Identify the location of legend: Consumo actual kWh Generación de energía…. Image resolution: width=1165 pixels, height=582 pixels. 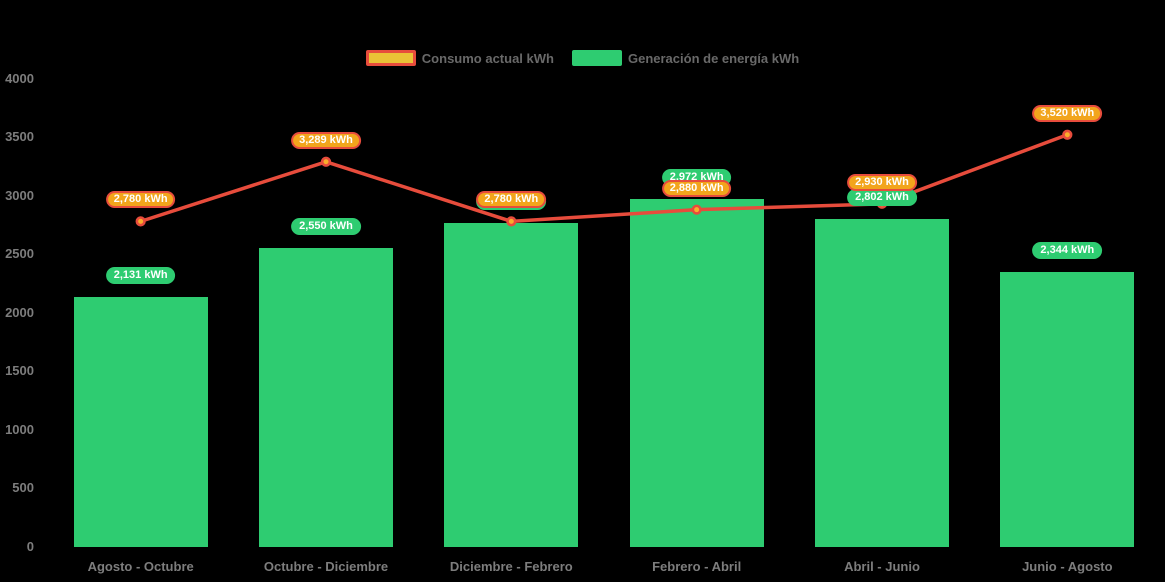
(582, 58).